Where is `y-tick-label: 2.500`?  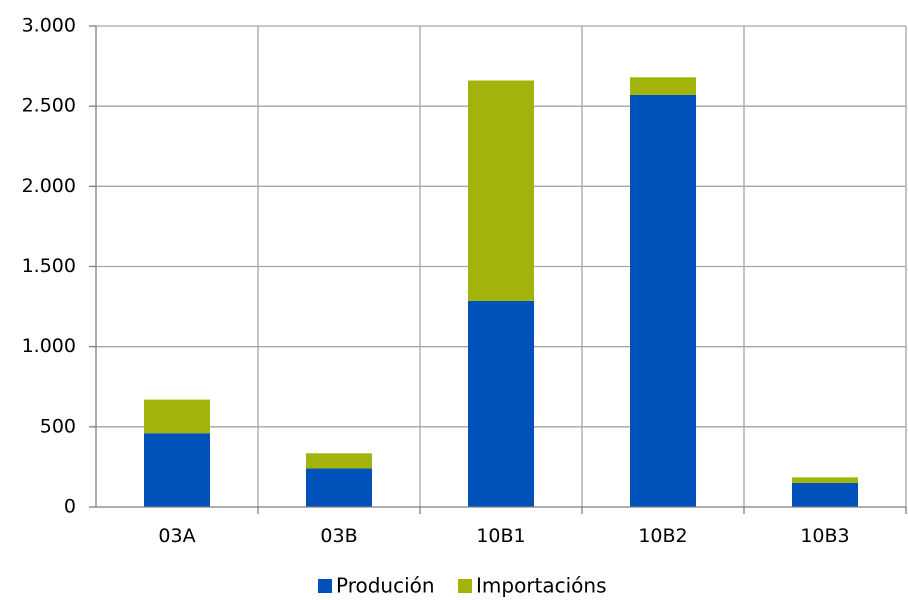 y-tick-label: 2.500 is located at coordinates (49, 106).